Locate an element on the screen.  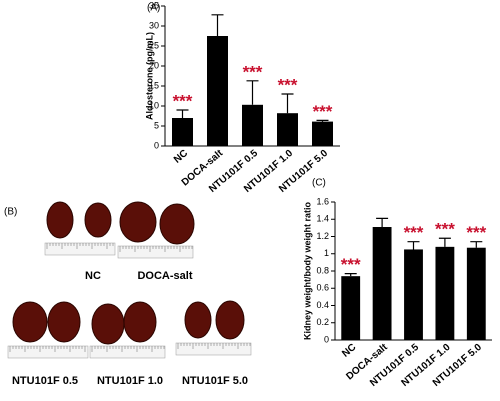
panel-label: (A) is located at coordinates (153, 8).